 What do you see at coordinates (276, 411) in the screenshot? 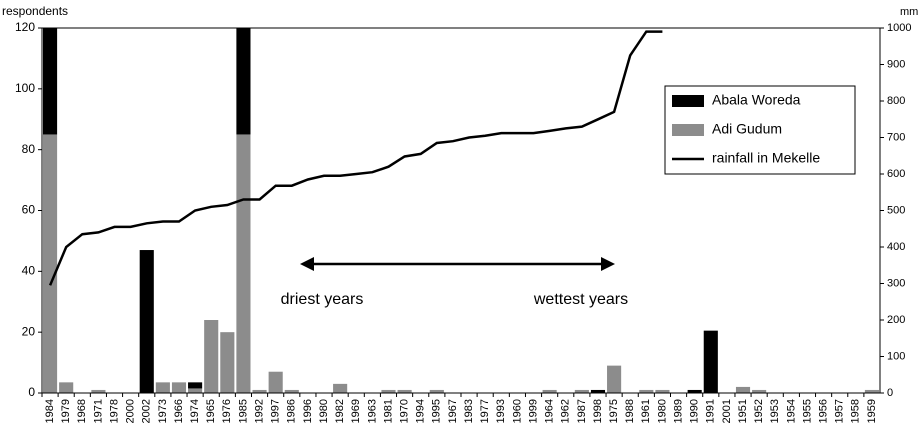
I see `x-tick-label: 1997` at bounding box center [276, 411].